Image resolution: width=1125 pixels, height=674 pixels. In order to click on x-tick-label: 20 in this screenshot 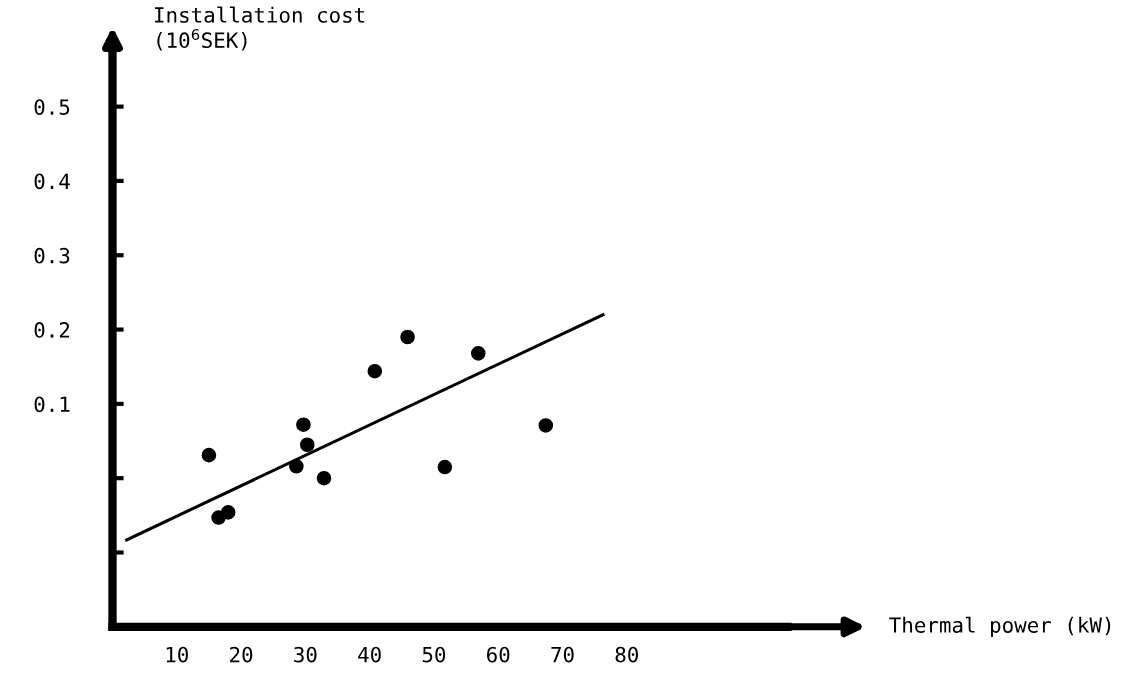, I will do `click(241, 654)`.